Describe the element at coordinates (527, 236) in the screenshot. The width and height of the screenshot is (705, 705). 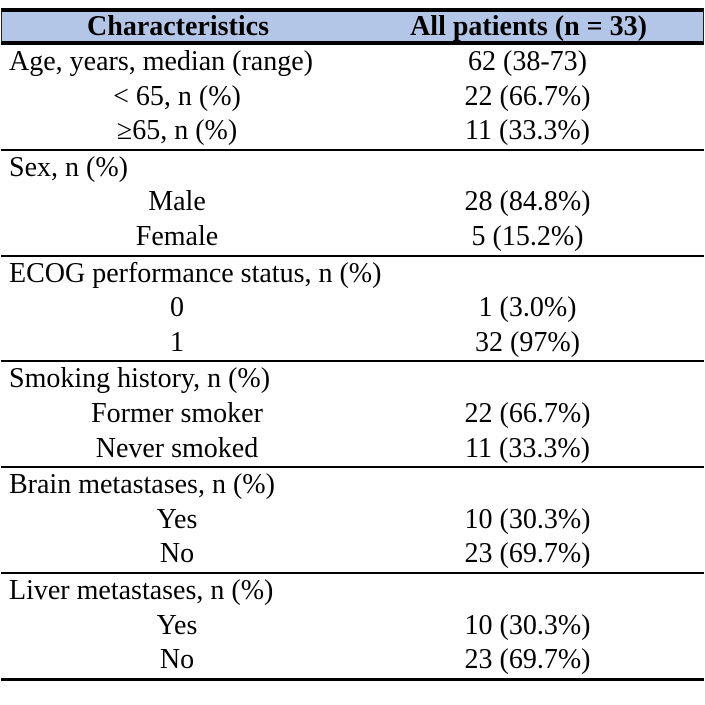
I see `row-value: 5 (15.2%)` at that location.